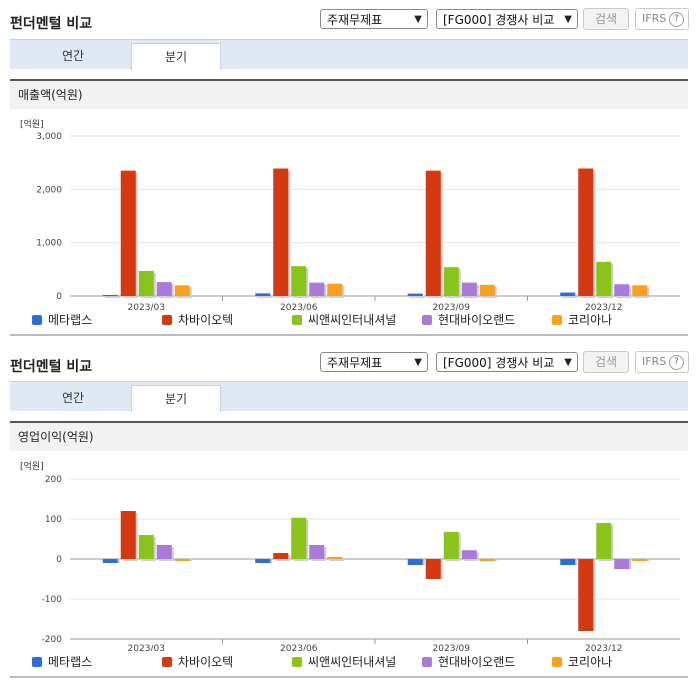  Describe the element at coordinates (352, 662) in the screenshot. I see `legend-label: 씨앤씨인터내셔널` at that location.